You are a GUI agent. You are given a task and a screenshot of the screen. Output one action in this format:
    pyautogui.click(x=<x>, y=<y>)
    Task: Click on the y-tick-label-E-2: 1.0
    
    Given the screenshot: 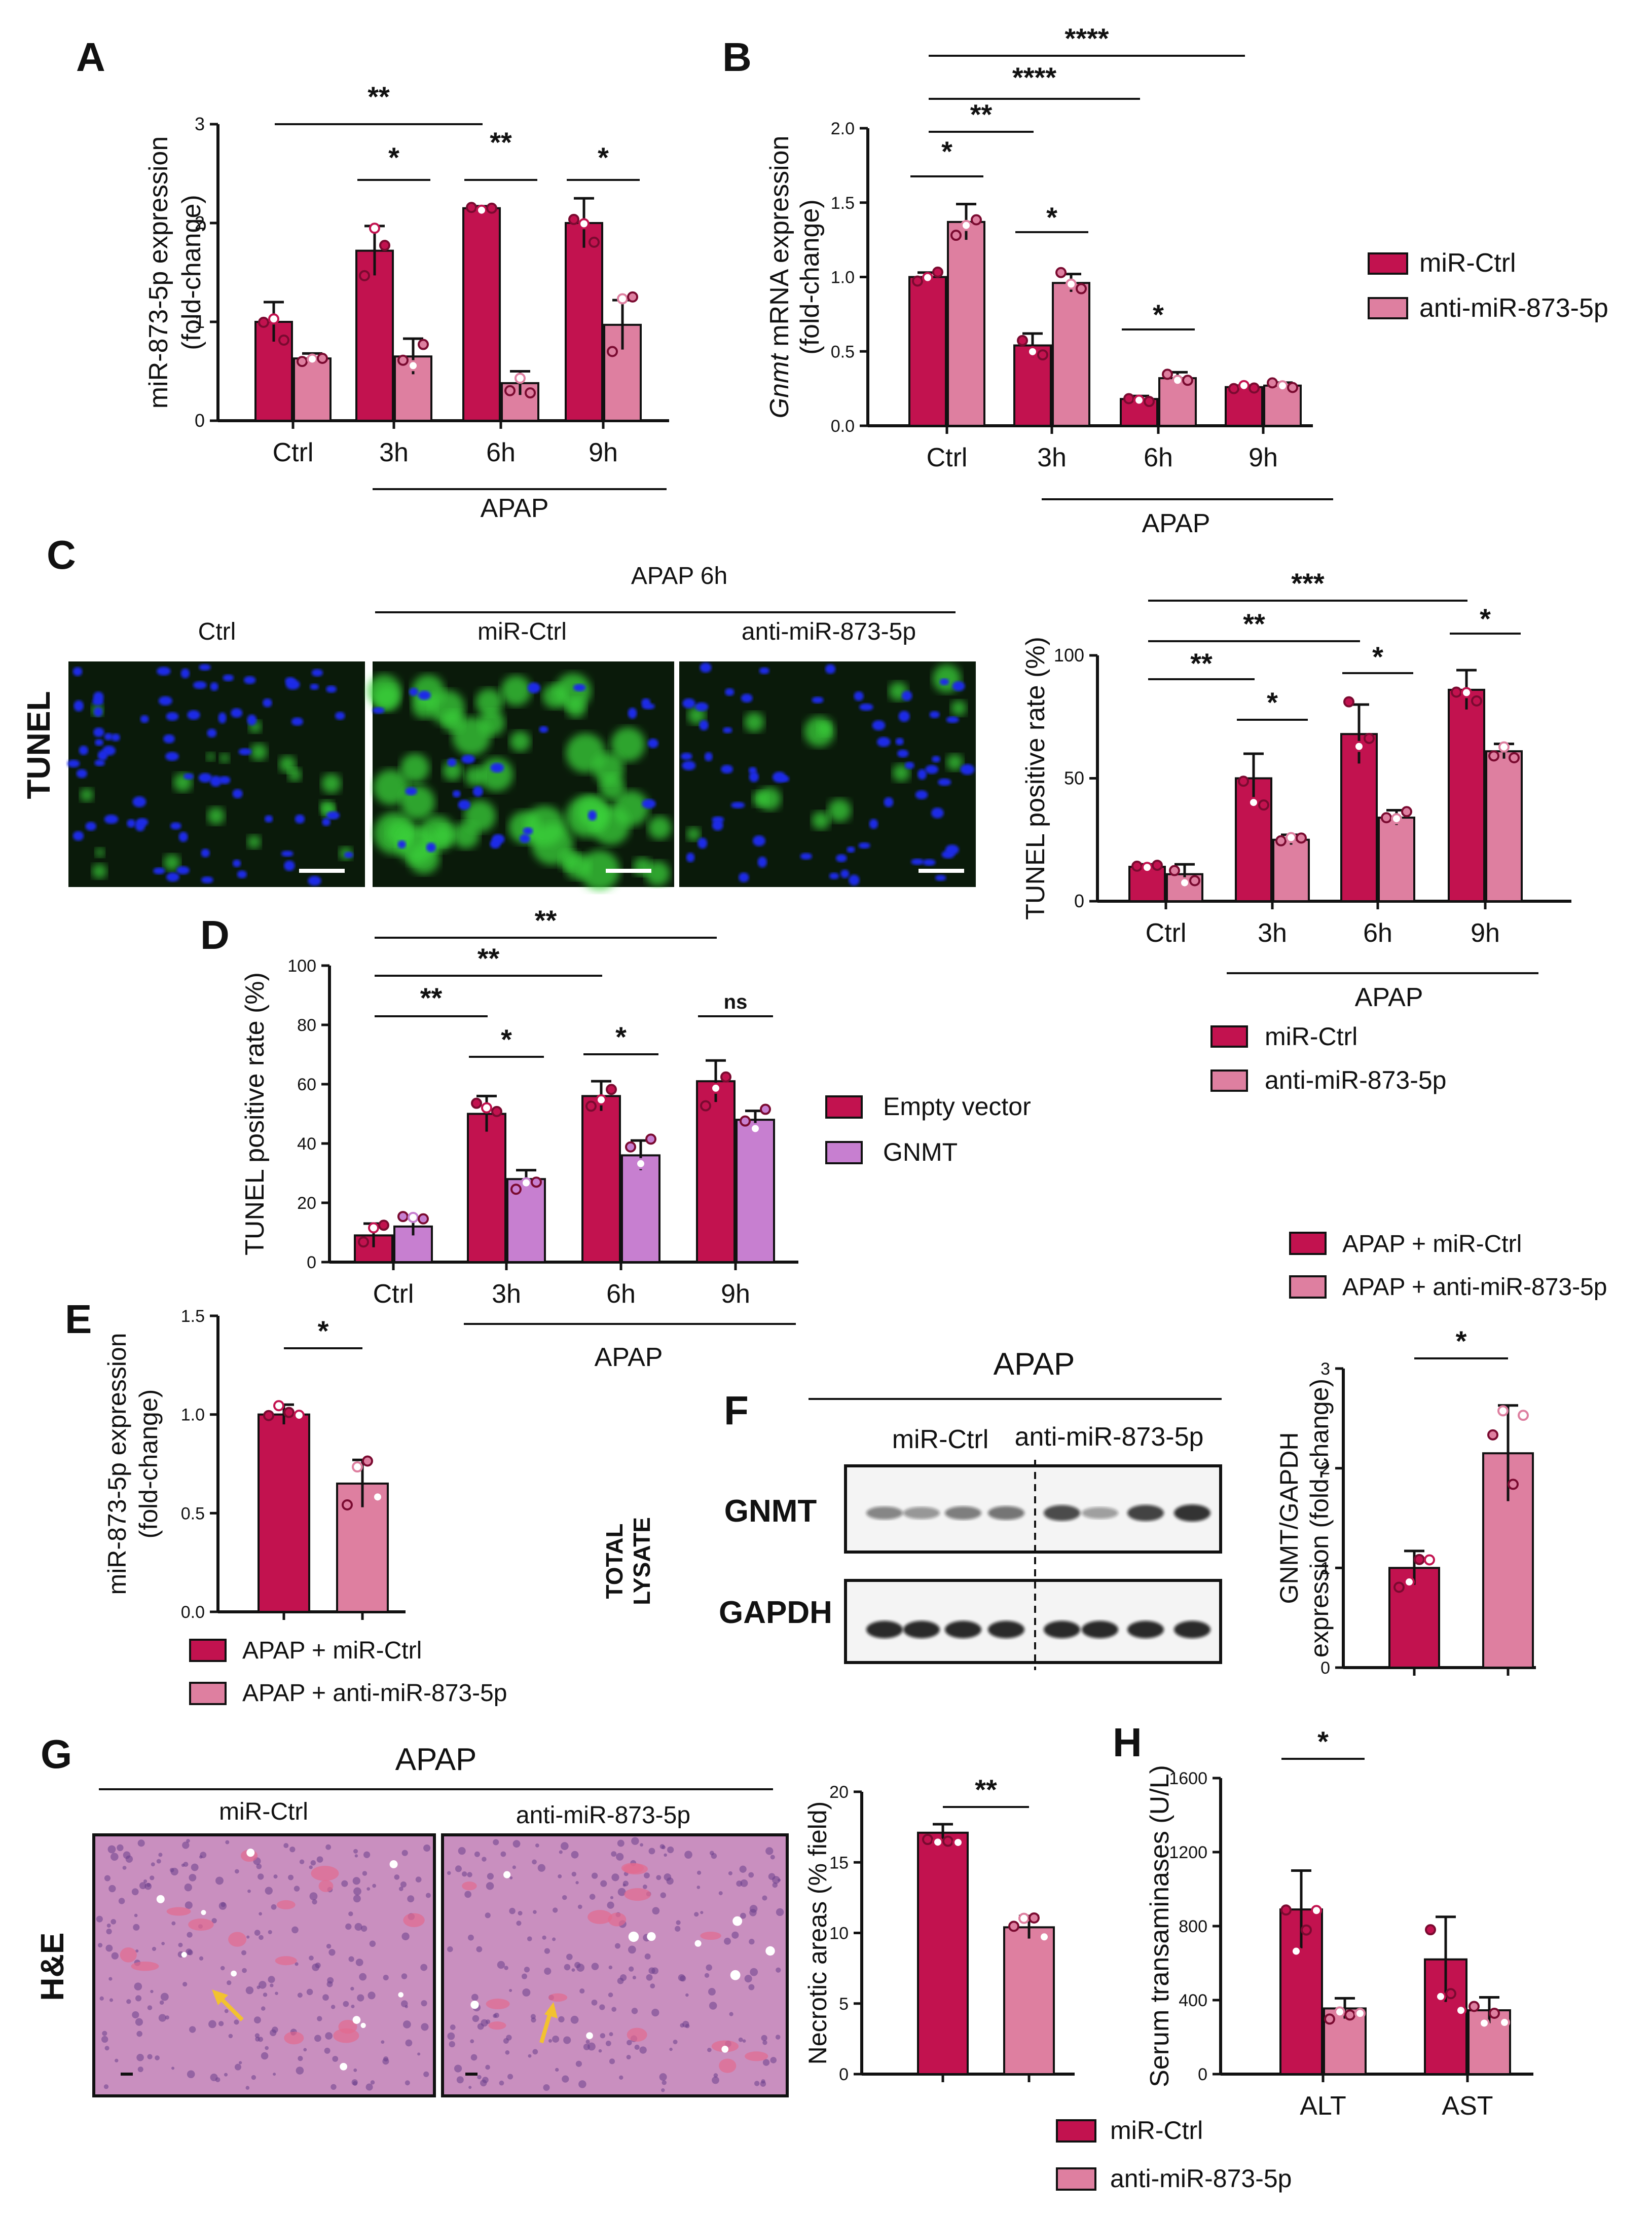 What is the action you would take?
    pyautogui.click(x=193, y=1415)
    